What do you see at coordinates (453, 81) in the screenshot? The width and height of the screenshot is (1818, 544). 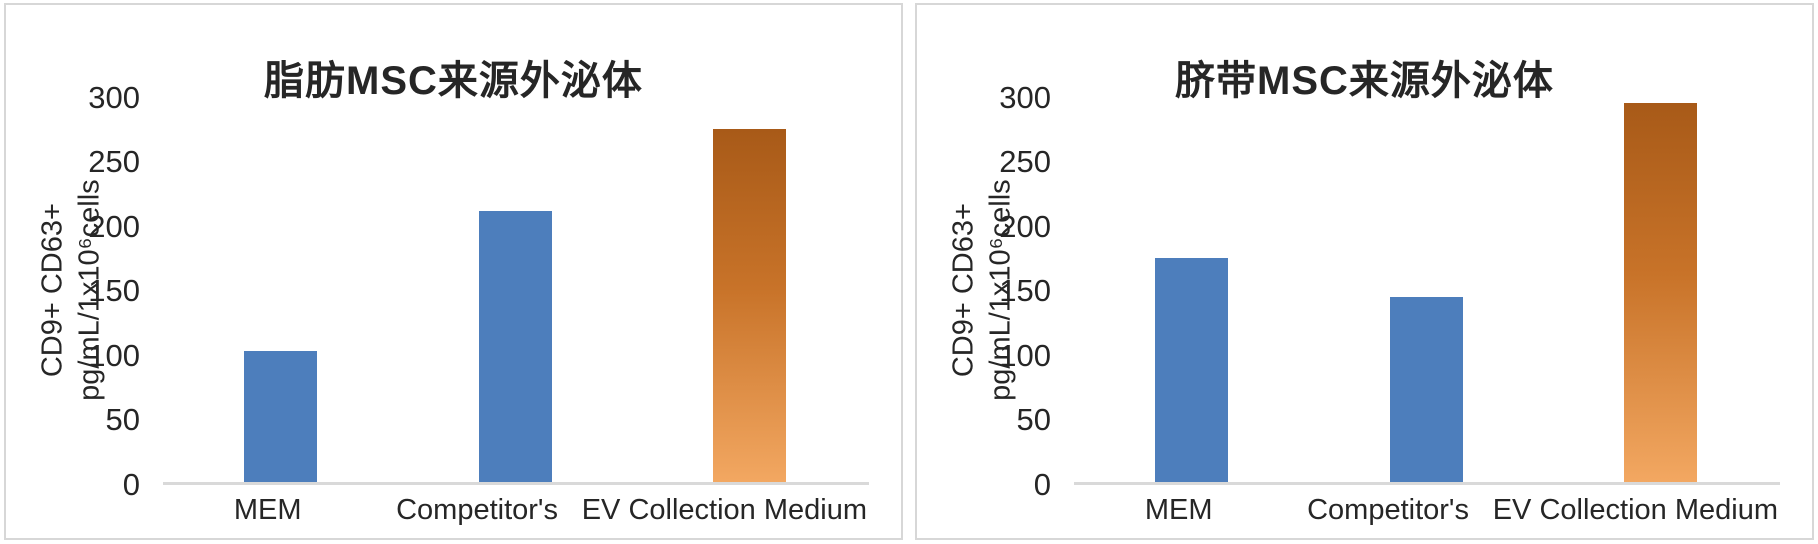 I see `chart-title: 脂肪MSC来源外泌体` at bounding box center [453, 81].